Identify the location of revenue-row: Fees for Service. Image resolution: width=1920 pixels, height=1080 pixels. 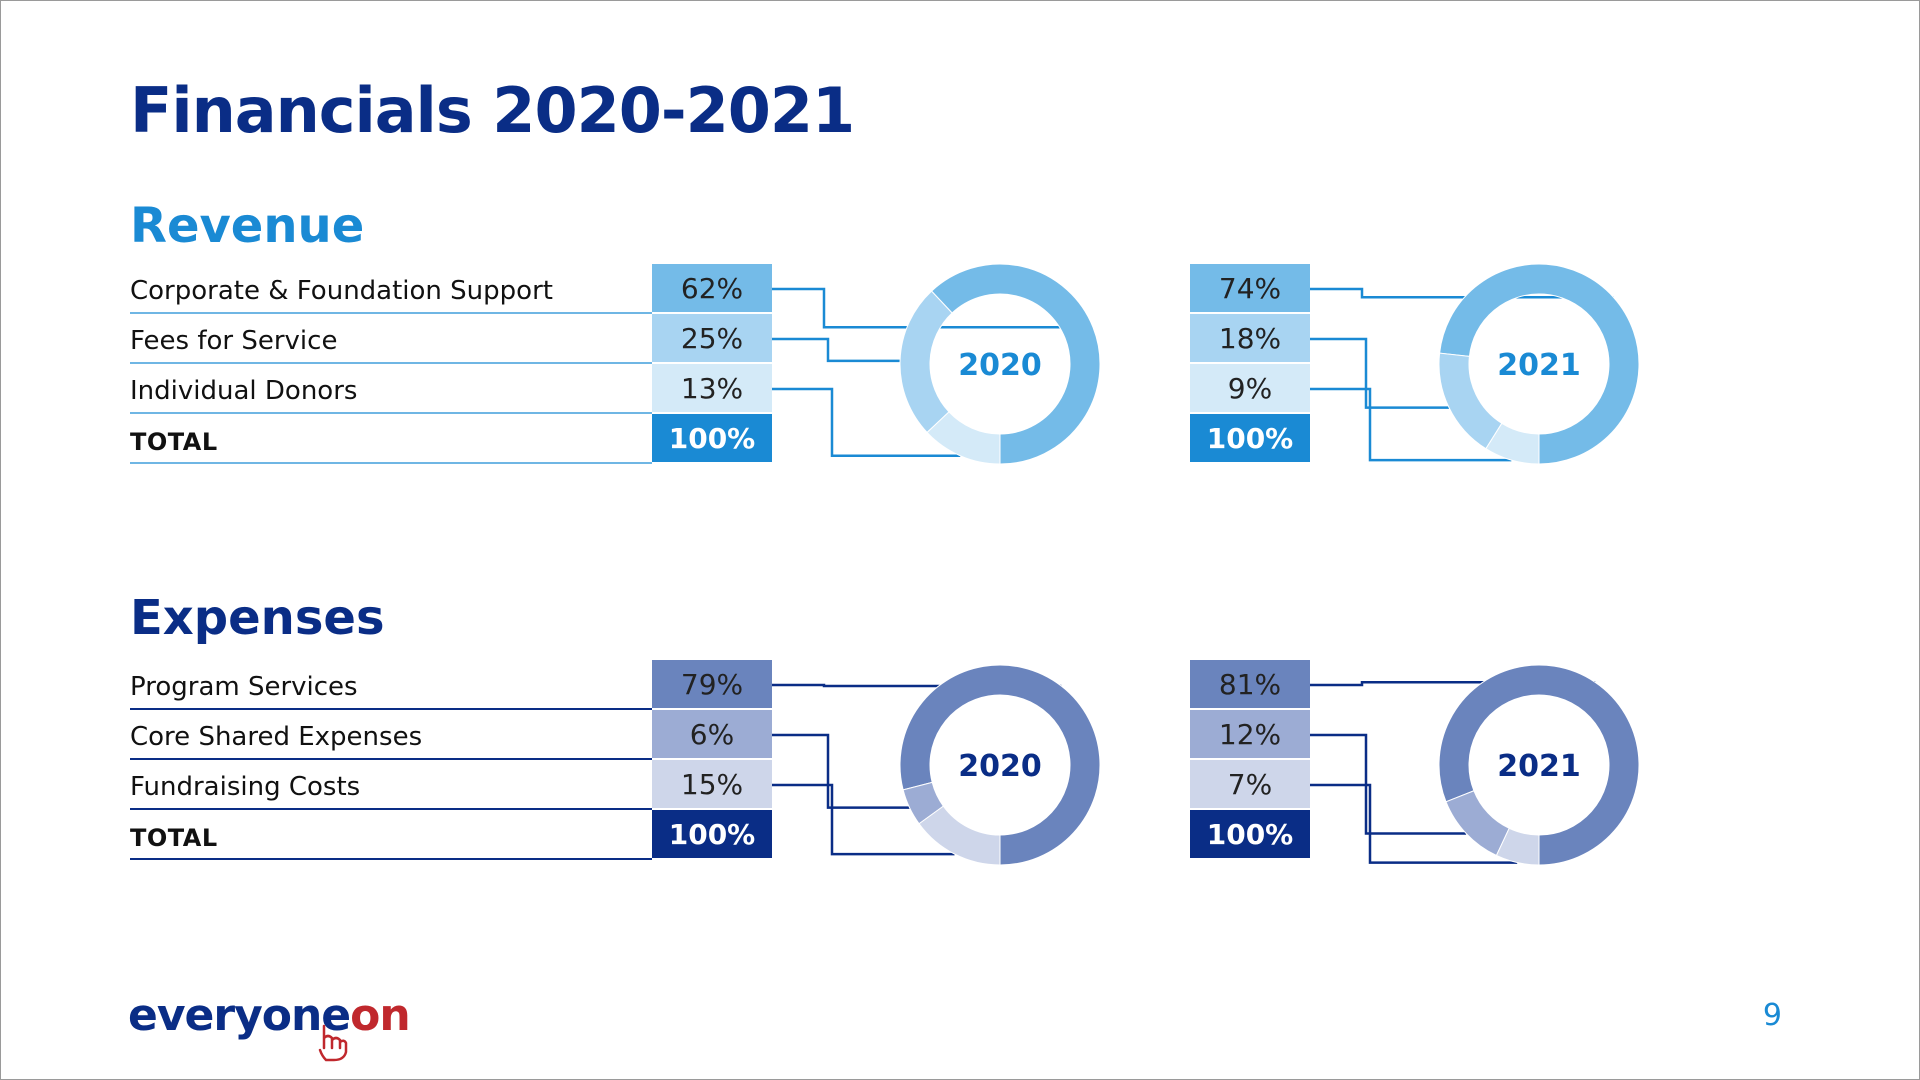
(391, 339).